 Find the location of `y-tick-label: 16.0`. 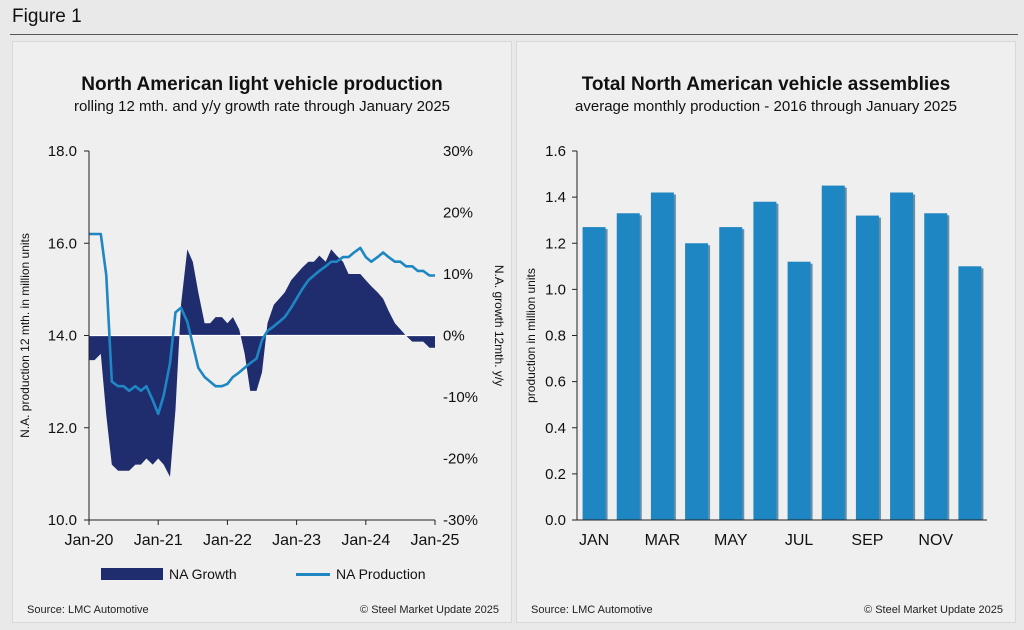

y-tick-label: 16.0 is located at coordinates (62, 243).